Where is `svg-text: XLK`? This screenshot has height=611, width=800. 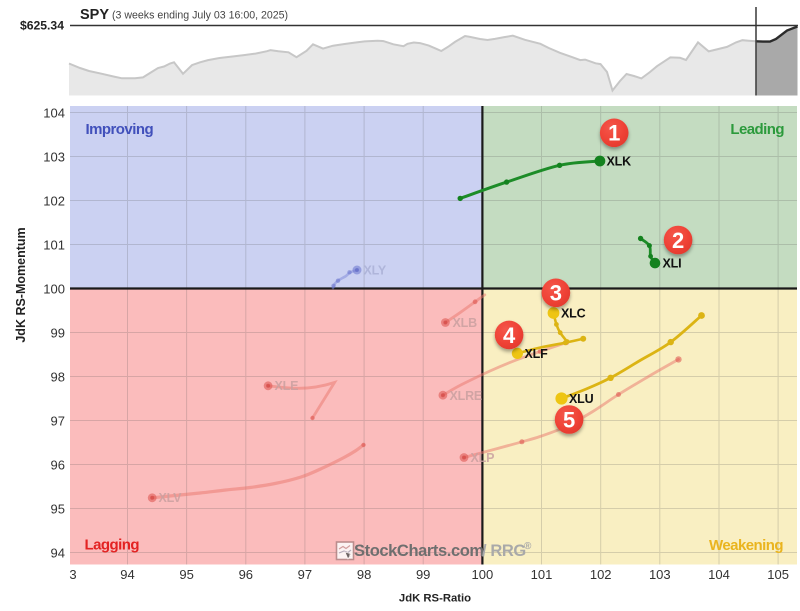 svg-text: XLK is located at coordinates (619, 162).